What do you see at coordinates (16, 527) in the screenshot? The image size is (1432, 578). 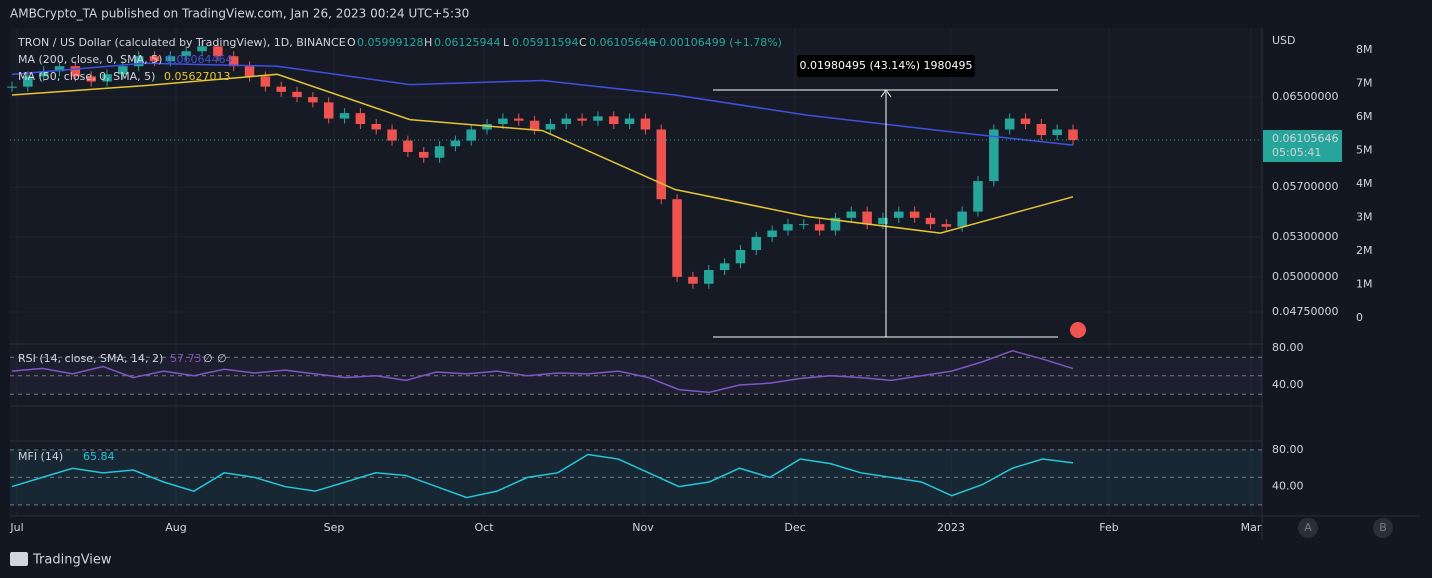 I see `time-label: Jul` at bounding box center [16, 527].